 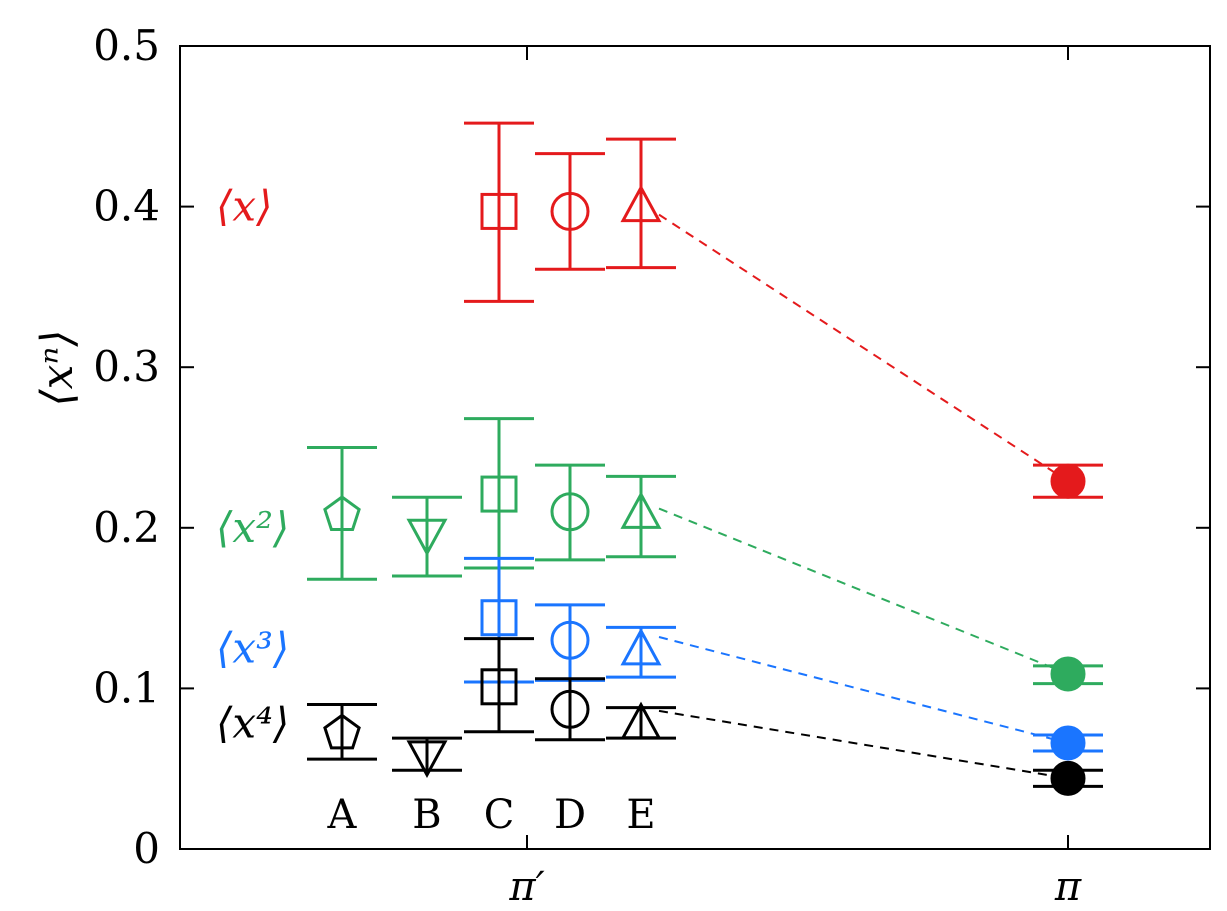 What do you see at coordinates (426, 815) in the screenshot?
I see `dataset-label: B` at bounding box center [426, 815].